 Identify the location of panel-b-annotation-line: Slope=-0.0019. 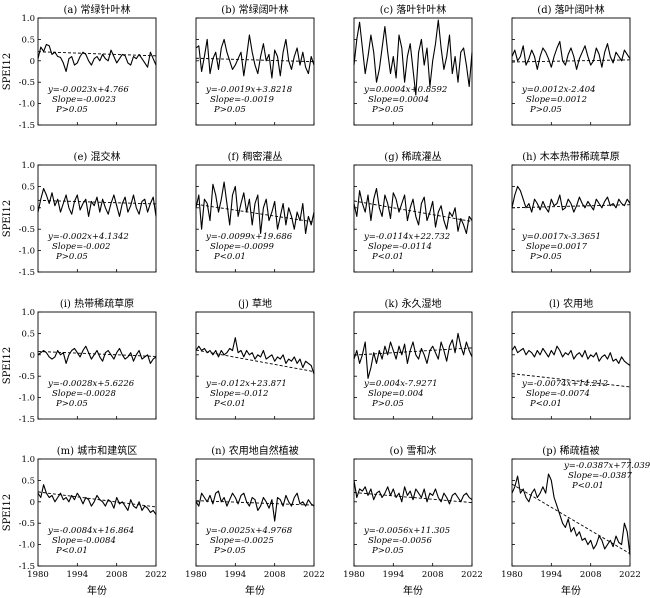
(242, 100).